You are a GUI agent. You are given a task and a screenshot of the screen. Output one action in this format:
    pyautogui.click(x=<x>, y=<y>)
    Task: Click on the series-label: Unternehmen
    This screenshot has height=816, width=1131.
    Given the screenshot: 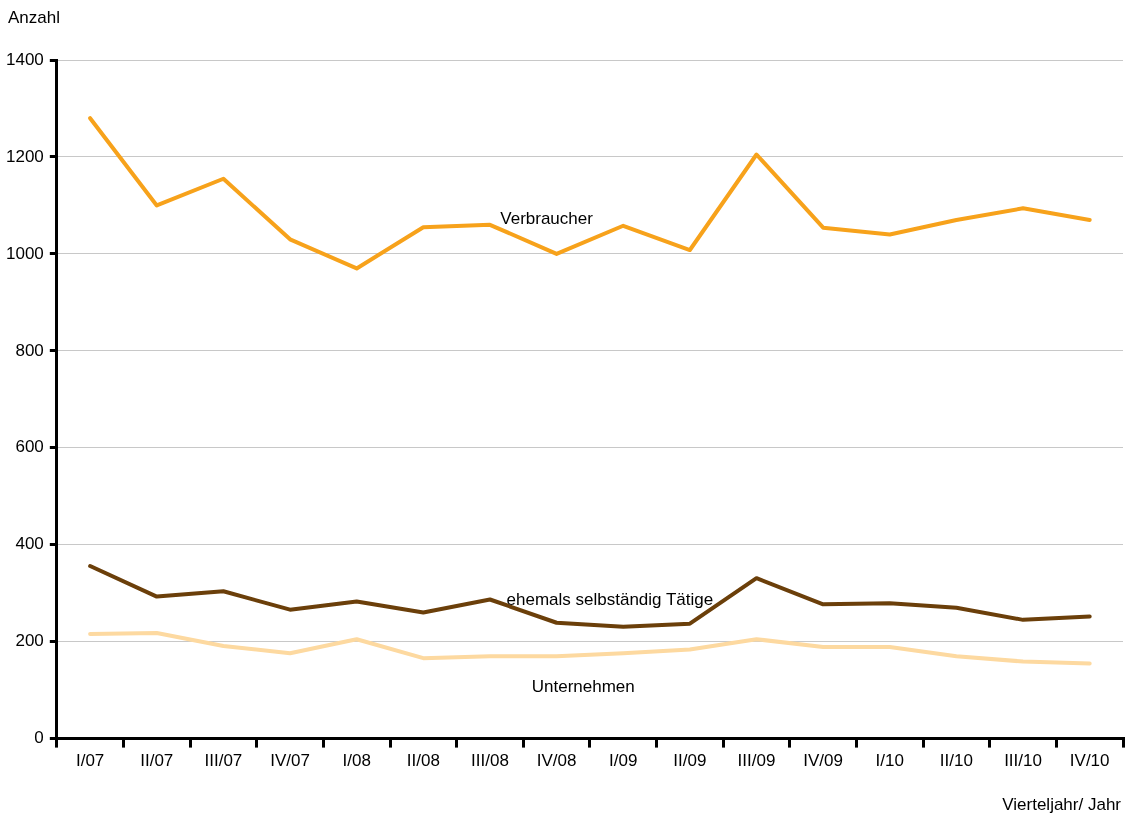 What is the action you would take?
    pyautogui.click(x=583, y=686)
    